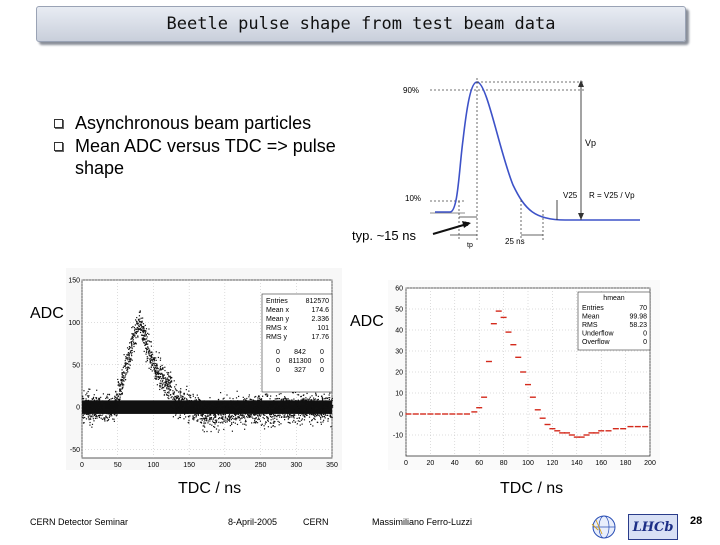  What do you see at coordinates (210, 488) in the screenshot?
I see `left-plot-x-label: TDC / ns` at bounding box center [210, 488].